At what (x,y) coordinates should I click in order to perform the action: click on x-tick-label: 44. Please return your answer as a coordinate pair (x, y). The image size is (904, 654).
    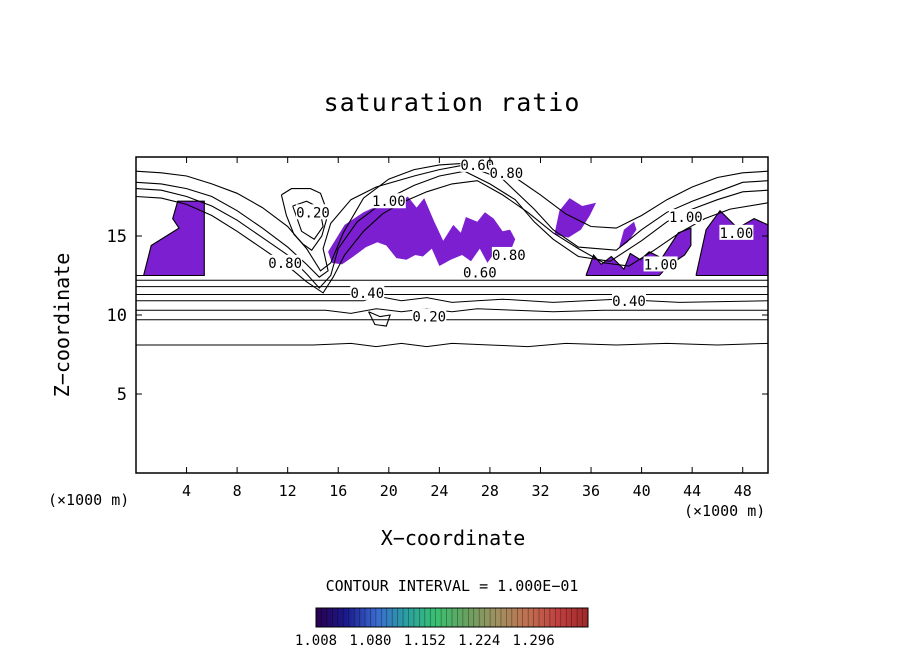
    Looking at the image, I should click on (692, 491).